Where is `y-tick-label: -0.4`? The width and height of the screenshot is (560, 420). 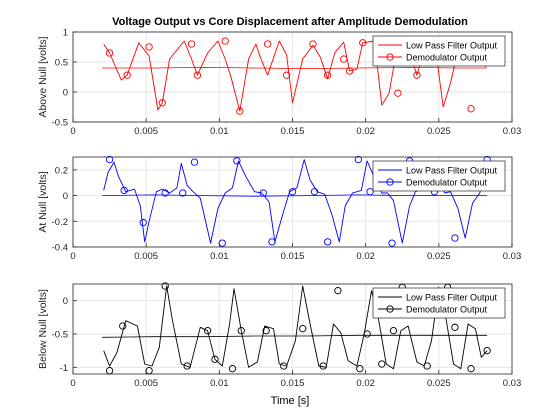
y-tick-label: -0.4 is located at coordinates (60, 248).